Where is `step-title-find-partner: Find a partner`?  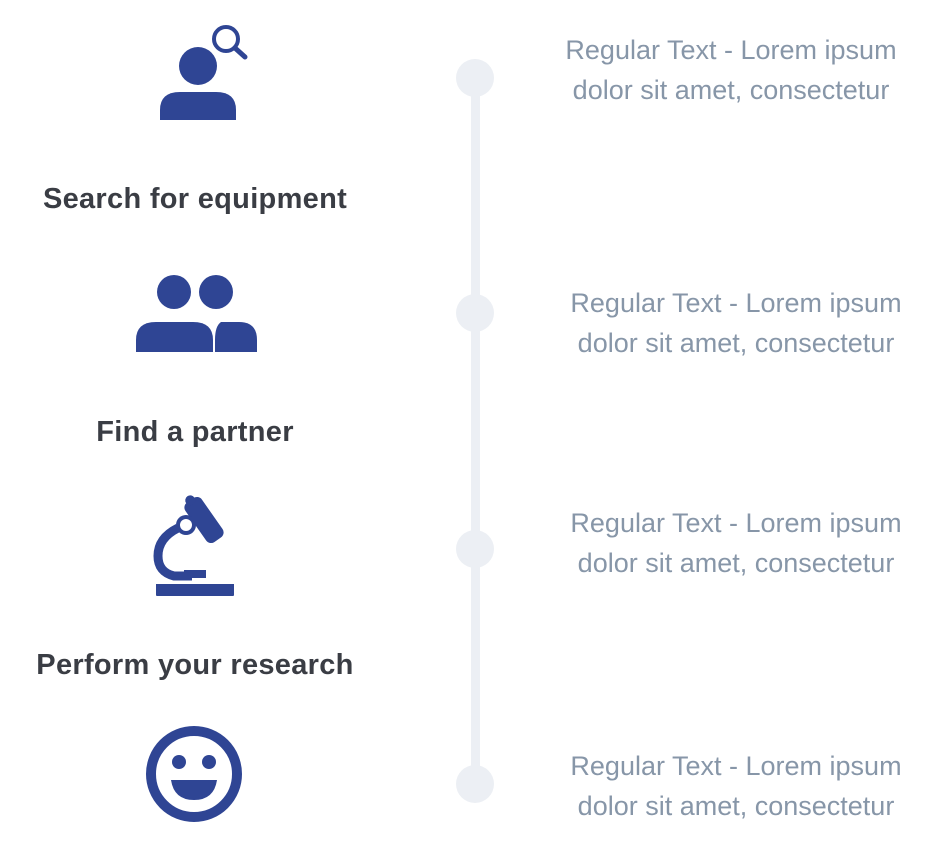
step-title-find-partner: Find a partner is located at coordinates (195, 432).